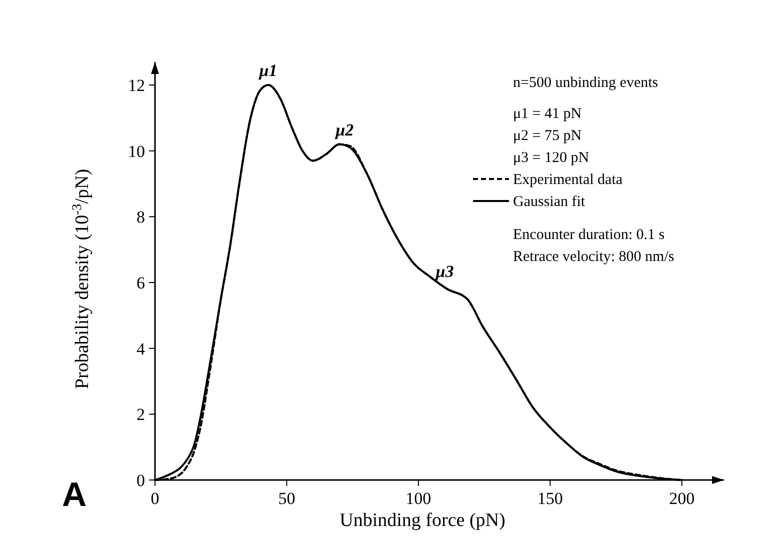 This screenshot has width=784, height=548. What do you see at coordinates (444, 271) in the screenshot?
I see `annotation: μ3` at bounding box center [444, 271].